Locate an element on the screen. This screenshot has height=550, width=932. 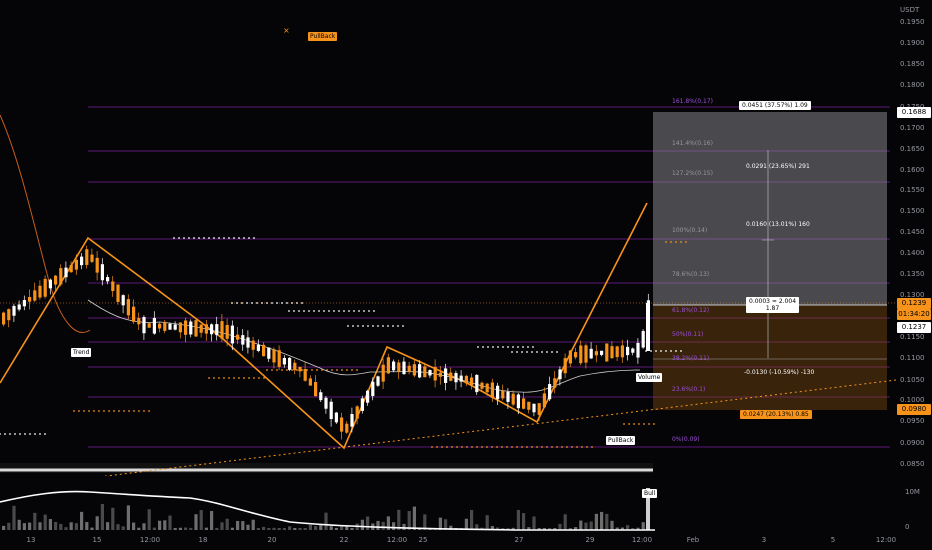
volume-pane is located at coordinates (448, 506).